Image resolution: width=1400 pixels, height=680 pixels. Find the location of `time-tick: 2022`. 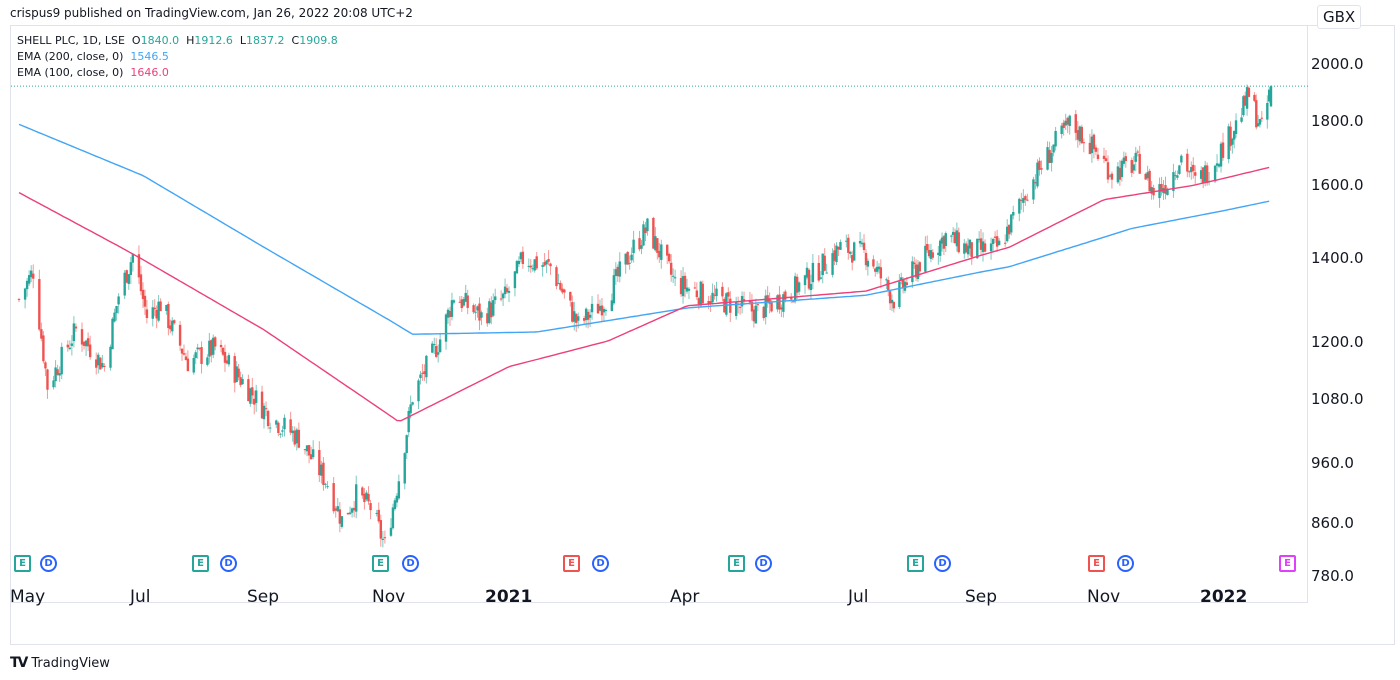

time-tick: 2022 is located at coordinates (1224, 597).